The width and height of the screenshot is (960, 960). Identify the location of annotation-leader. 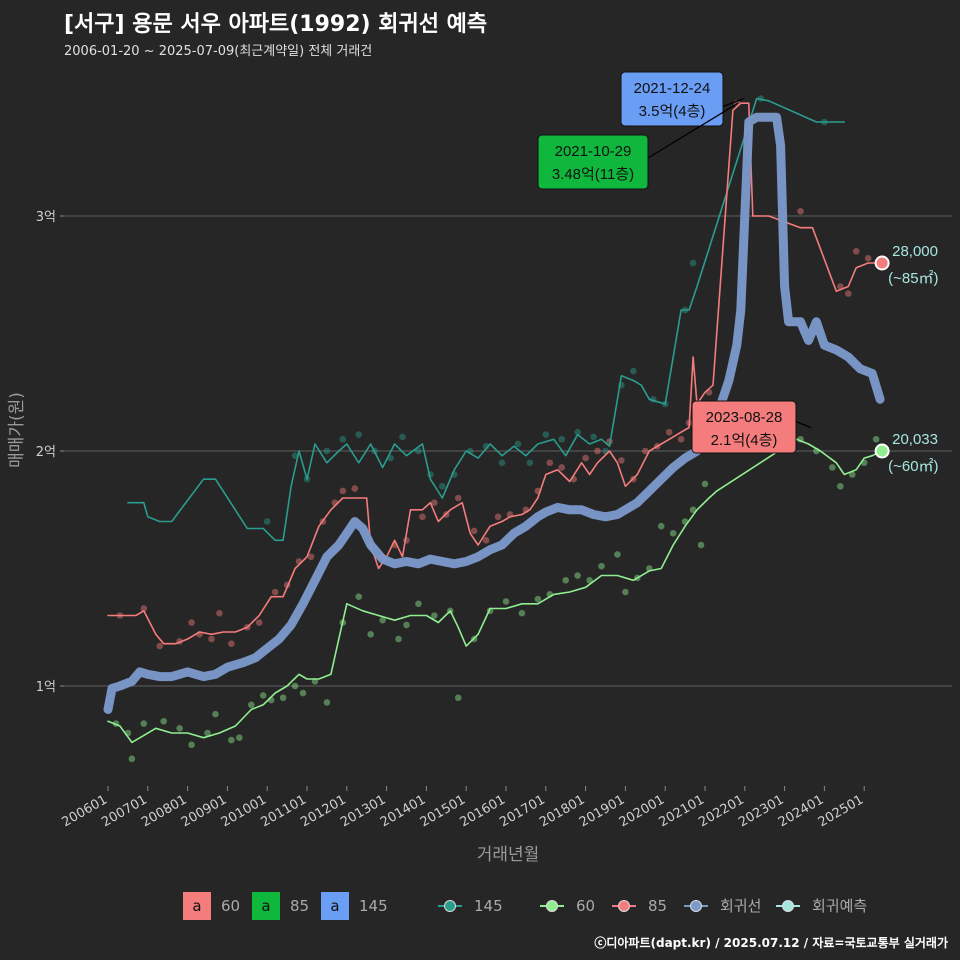
(693, 130).